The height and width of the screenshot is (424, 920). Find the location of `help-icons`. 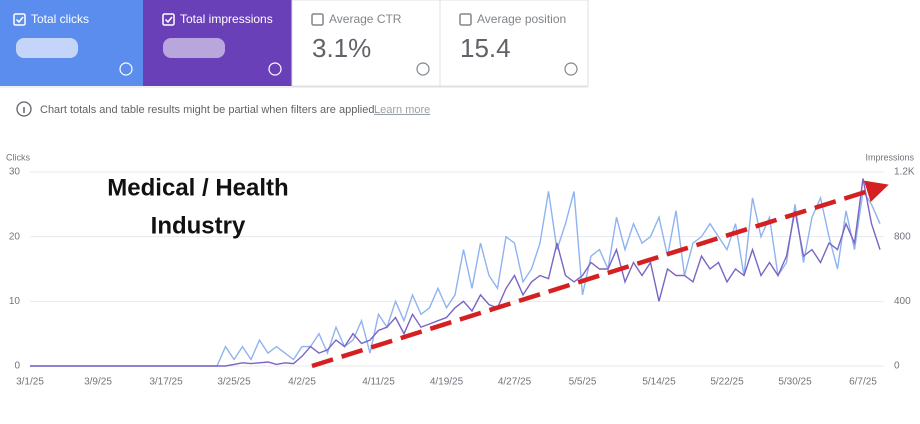

help-icons is located at coordinates (348, 69).